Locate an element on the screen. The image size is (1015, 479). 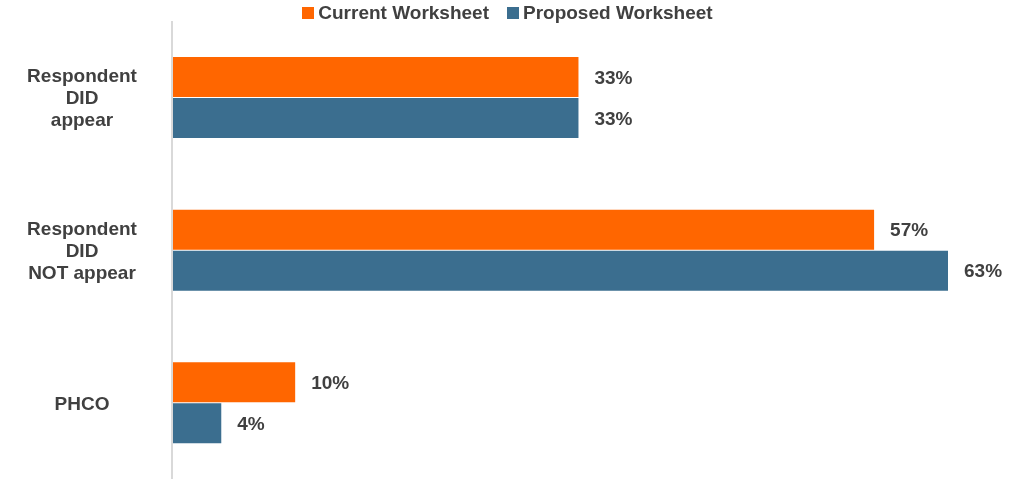
data-label: 63% is located at coordinates (983, 271).